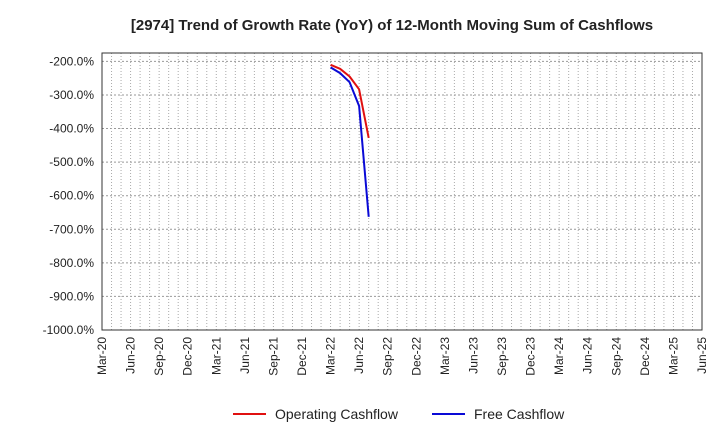 The image size is (720, 440). Describe the element at coordinates (331, 356) in the screenshot. I see `x-tick-label: Mar-22` at that location.